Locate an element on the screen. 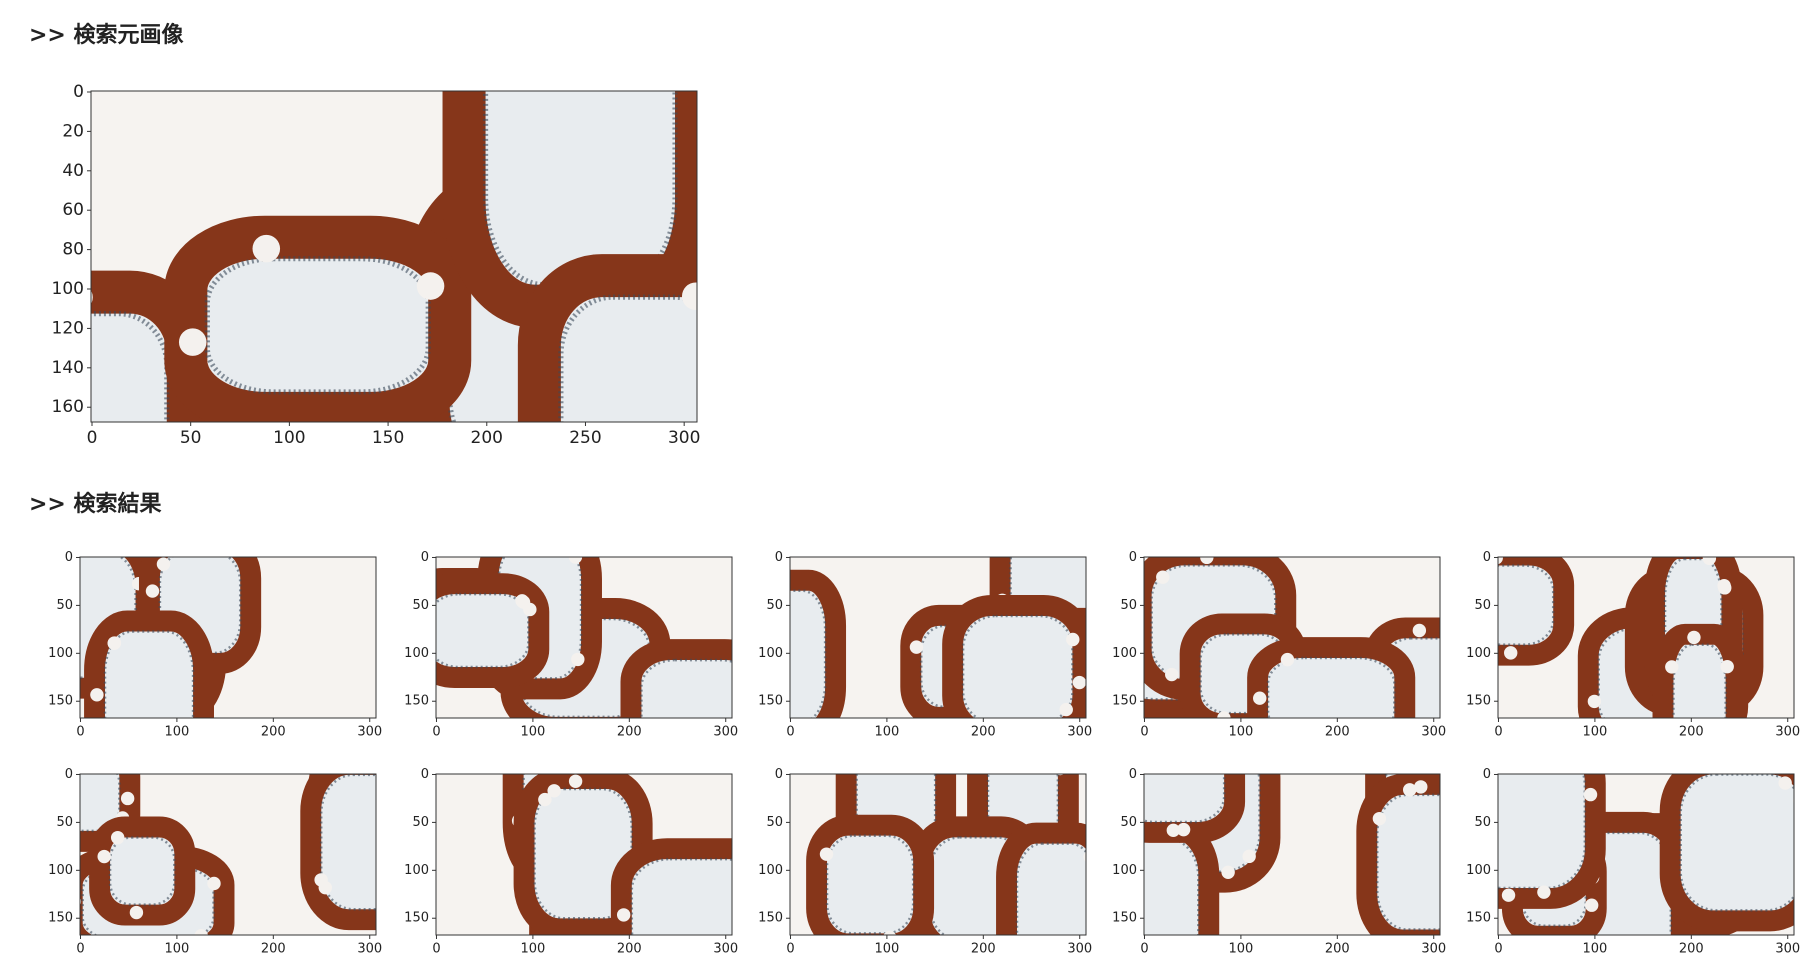  x-tick-label: 250 is located at coordinates (585, 438).